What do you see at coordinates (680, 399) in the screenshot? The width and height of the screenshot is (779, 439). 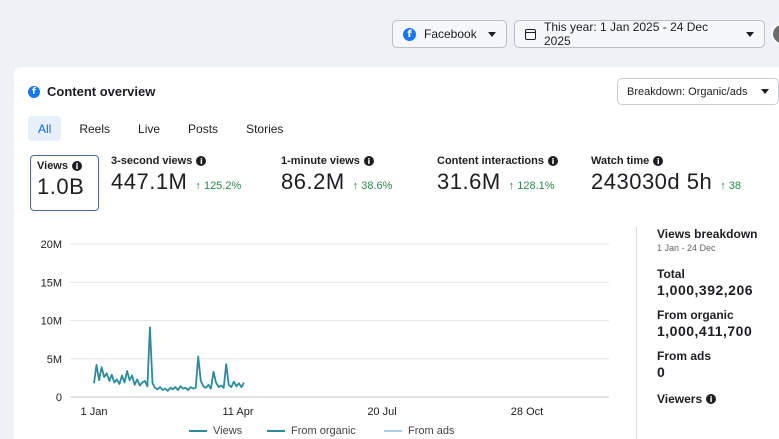 I see `viewers-label: Viewers` at bounding box center [680, 399].